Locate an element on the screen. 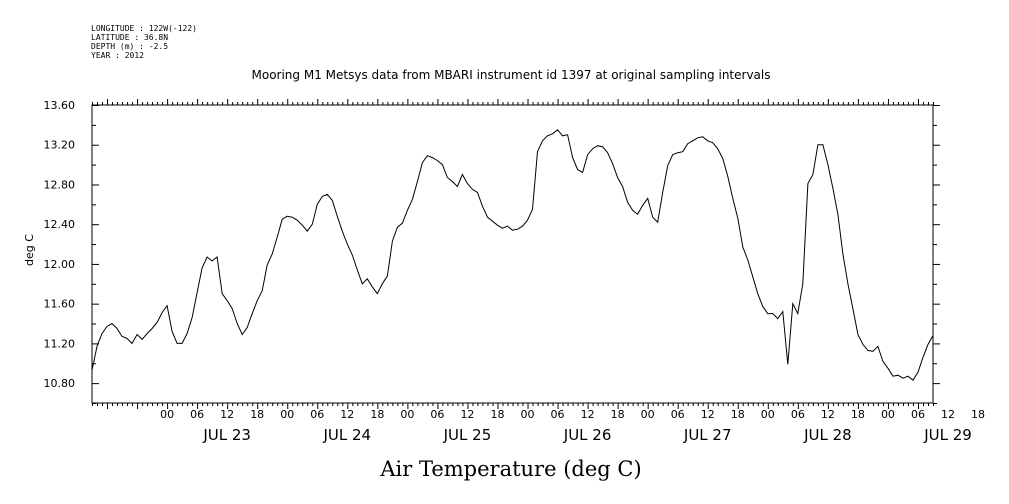 The width and height of the screenshot is (1009, 504). x-day-label: JUL 24 is located at coordinates (346, 435).